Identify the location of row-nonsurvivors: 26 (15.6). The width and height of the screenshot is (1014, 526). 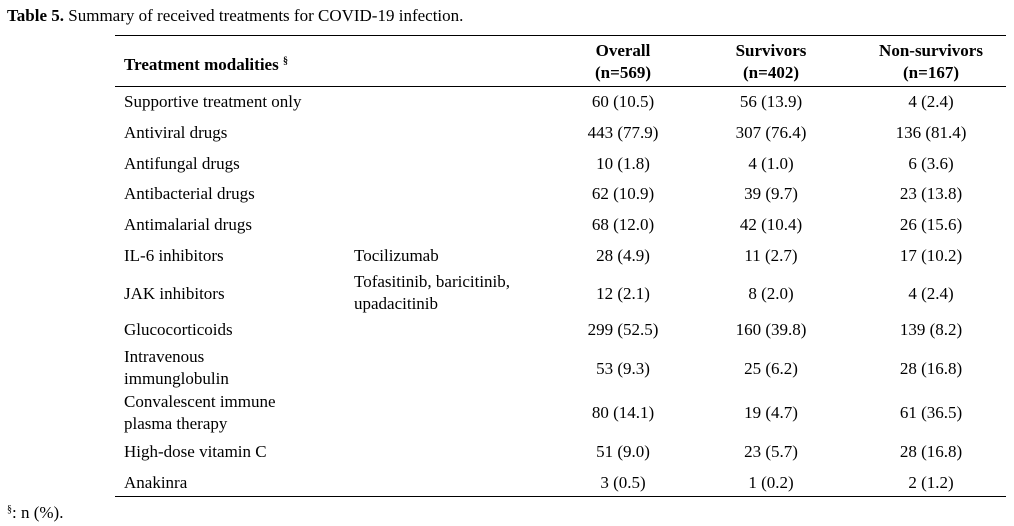
(931, 224).